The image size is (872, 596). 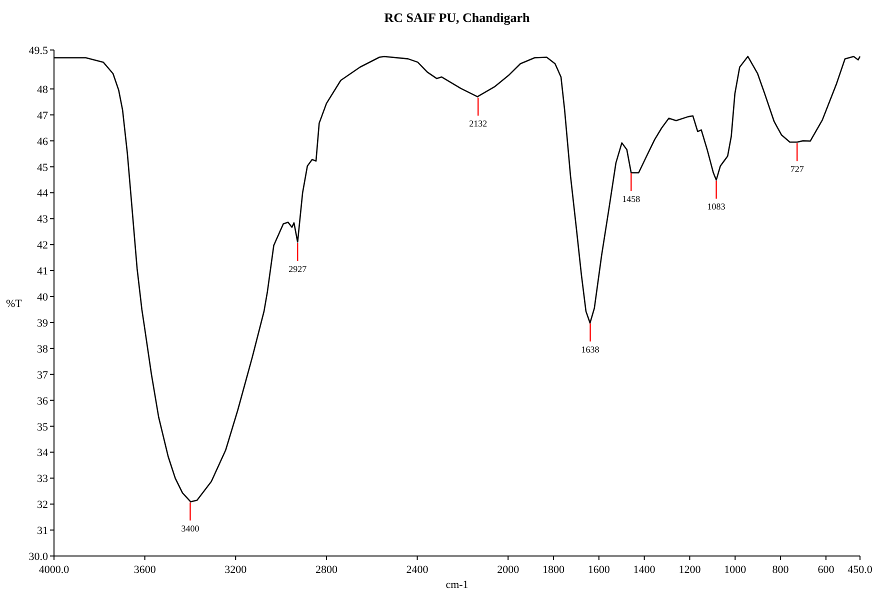 I want to click on y-tick-label: 44, so click(x=42, y=194).